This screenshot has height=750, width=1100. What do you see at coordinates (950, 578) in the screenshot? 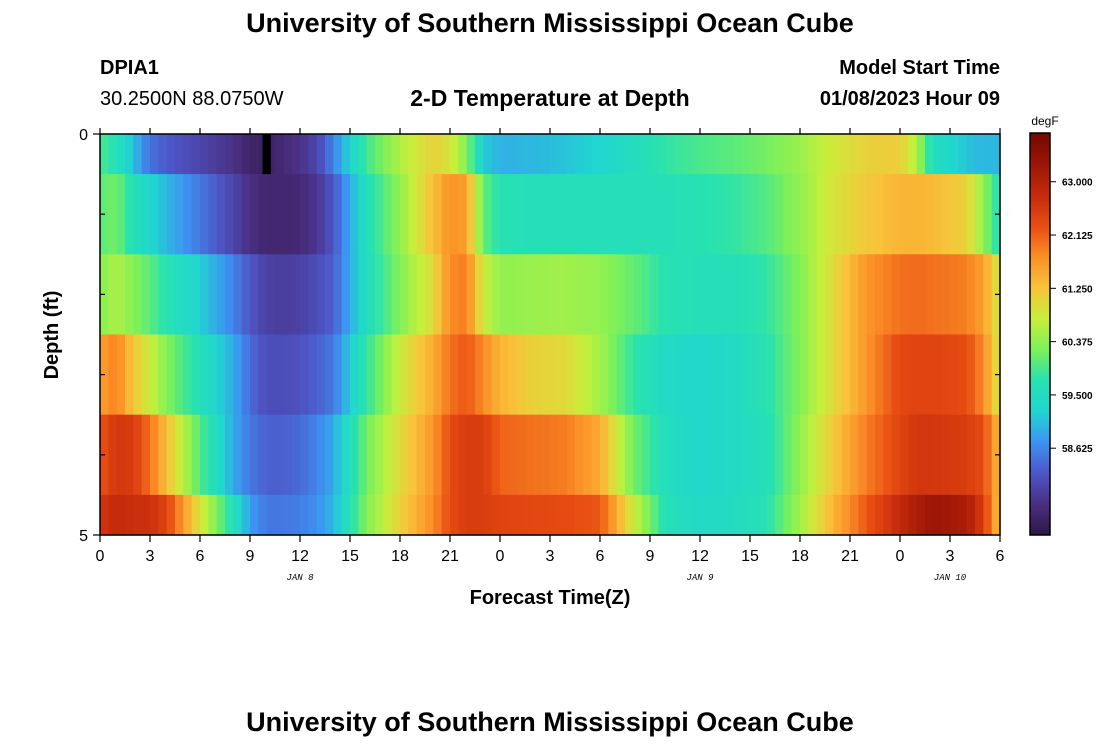
I see `date-label: JAN 10` at bounding box center [950, 578].